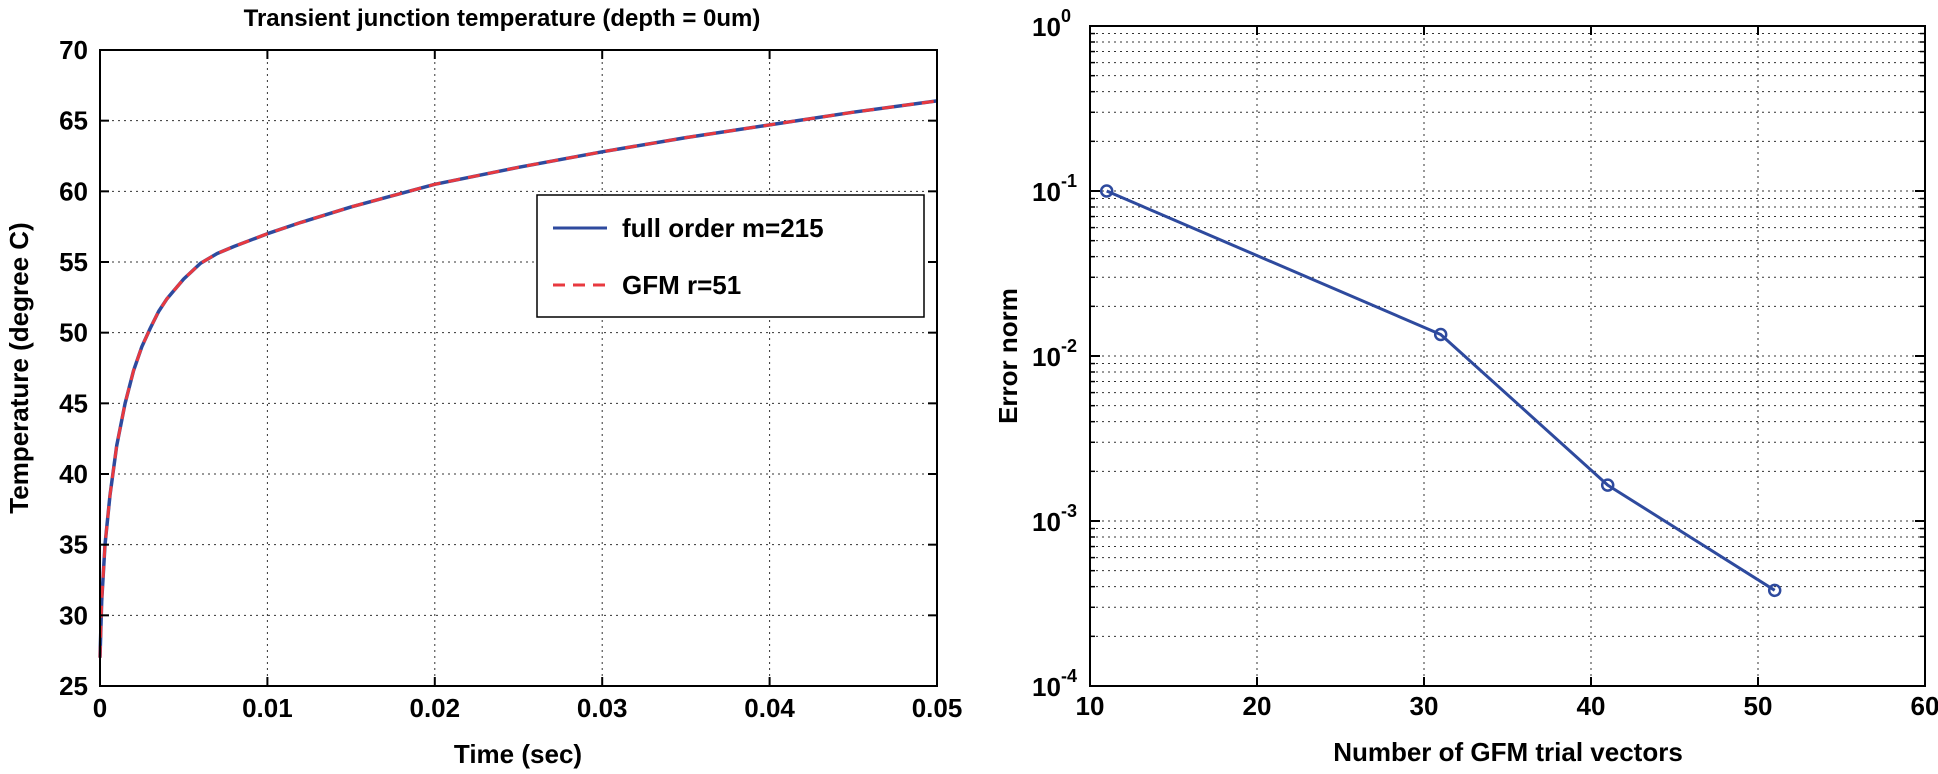 The width and height of the screenshot is (1938, 774). I want to click on legend: full order m=215 GFM r=51, so click(730, 256).